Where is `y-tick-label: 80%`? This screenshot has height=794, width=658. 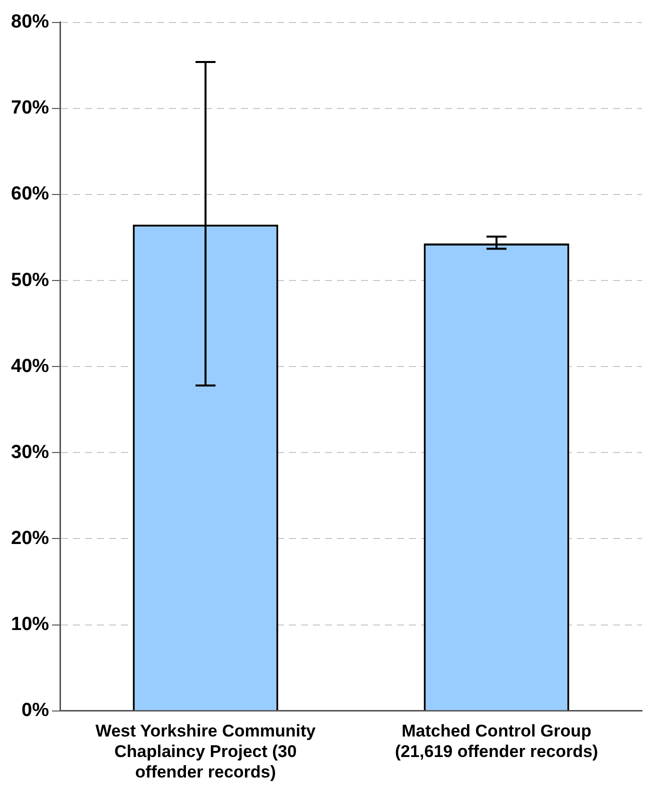
y-tick-label: 80% is located at coordinates (30, 22).